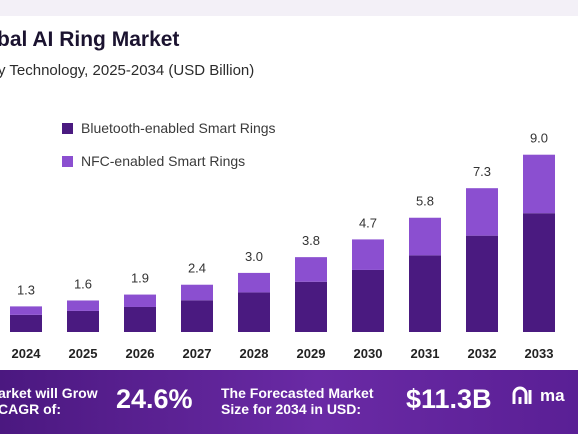 This screenshot has height=434, width=578. I want to click on value-label-2031: 5.8, so click(425, 201).